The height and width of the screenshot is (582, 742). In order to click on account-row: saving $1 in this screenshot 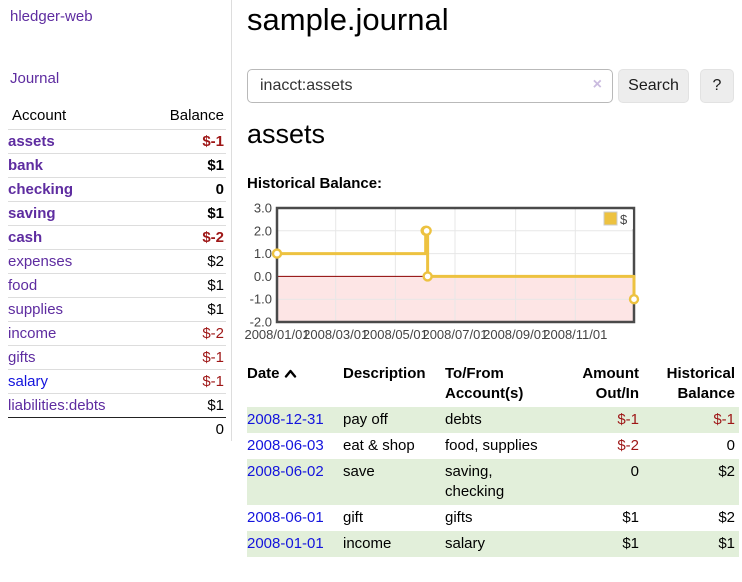, I will do `click(117, 213)`.